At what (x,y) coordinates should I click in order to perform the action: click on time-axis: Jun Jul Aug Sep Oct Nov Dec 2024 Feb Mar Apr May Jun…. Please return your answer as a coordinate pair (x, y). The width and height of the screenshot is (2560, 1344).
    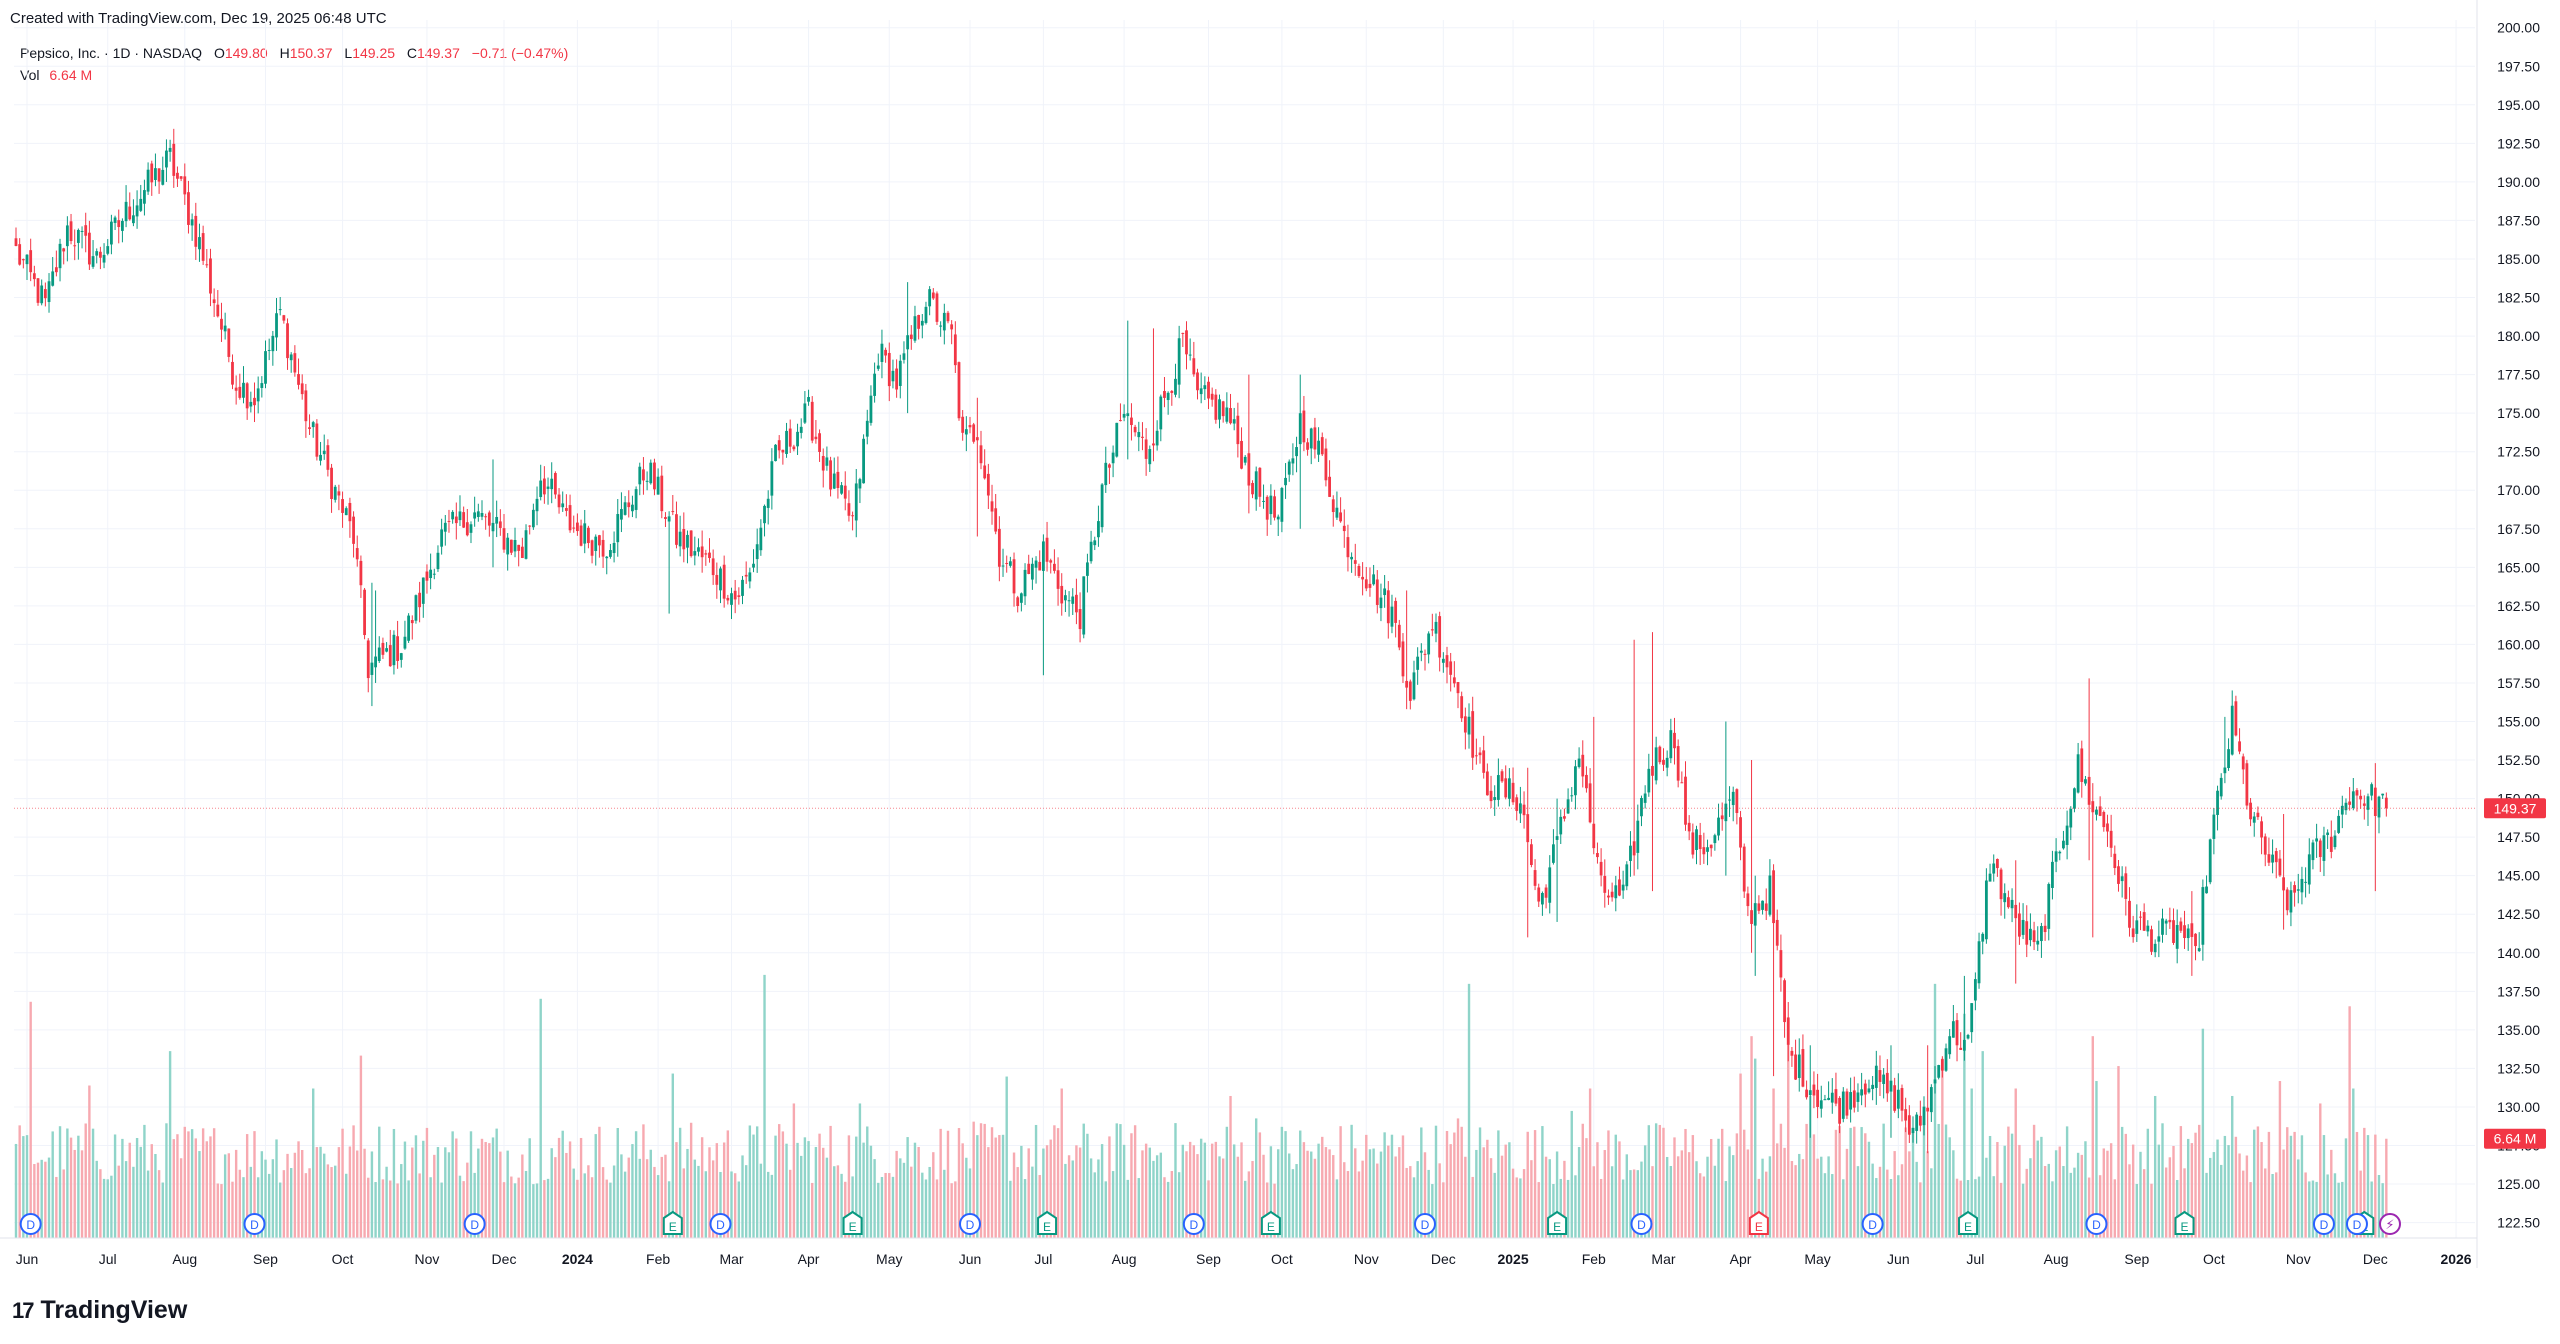
    Looking at the image, I should click on (1238, 1252).